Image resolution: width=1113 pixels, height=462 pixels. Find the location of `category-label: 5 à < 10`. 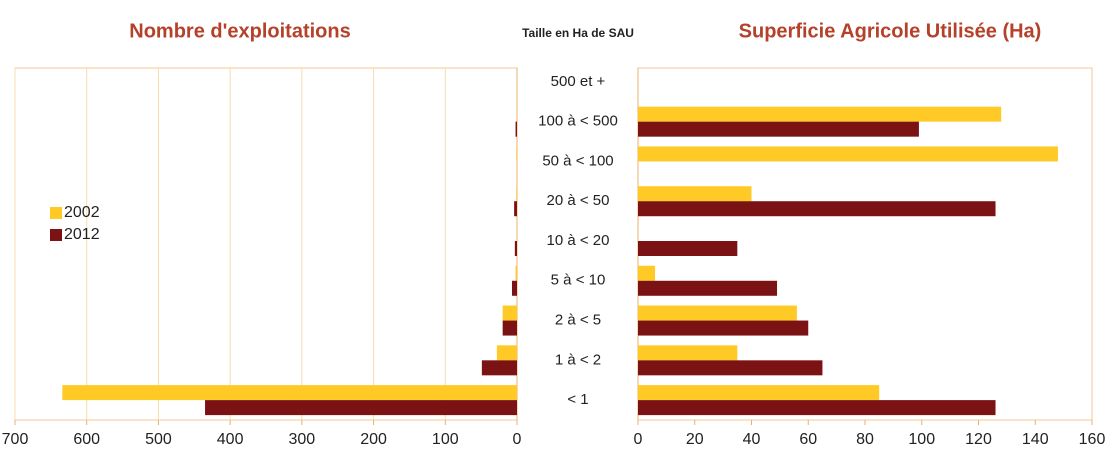

category-label: 5 à < 10 is located at coordinates (578, 280).